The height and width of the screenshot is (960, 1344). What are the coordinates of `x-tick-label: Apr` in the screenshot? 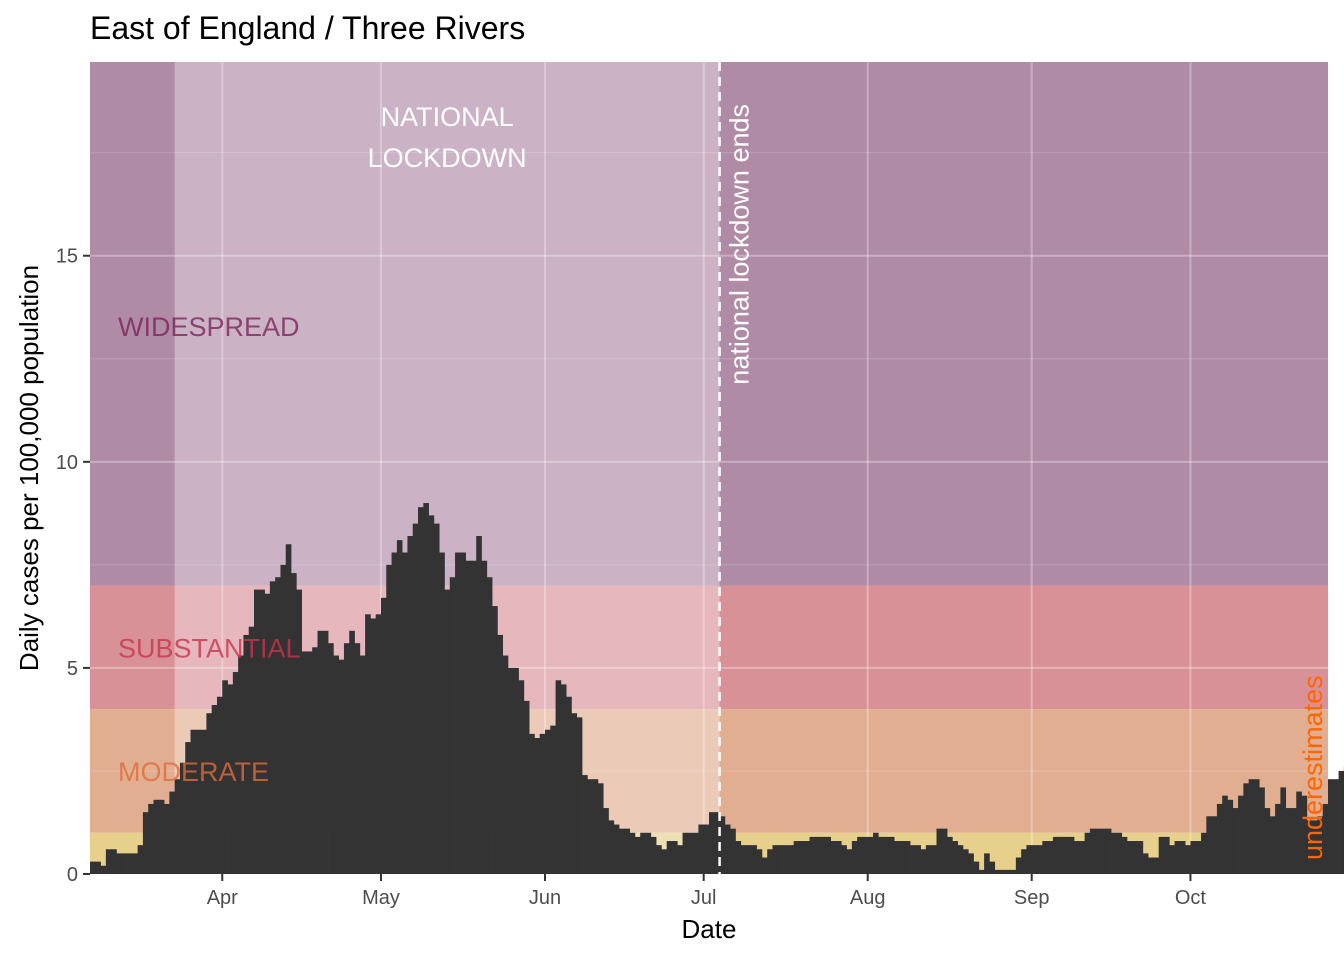 It's located at (222, 898).